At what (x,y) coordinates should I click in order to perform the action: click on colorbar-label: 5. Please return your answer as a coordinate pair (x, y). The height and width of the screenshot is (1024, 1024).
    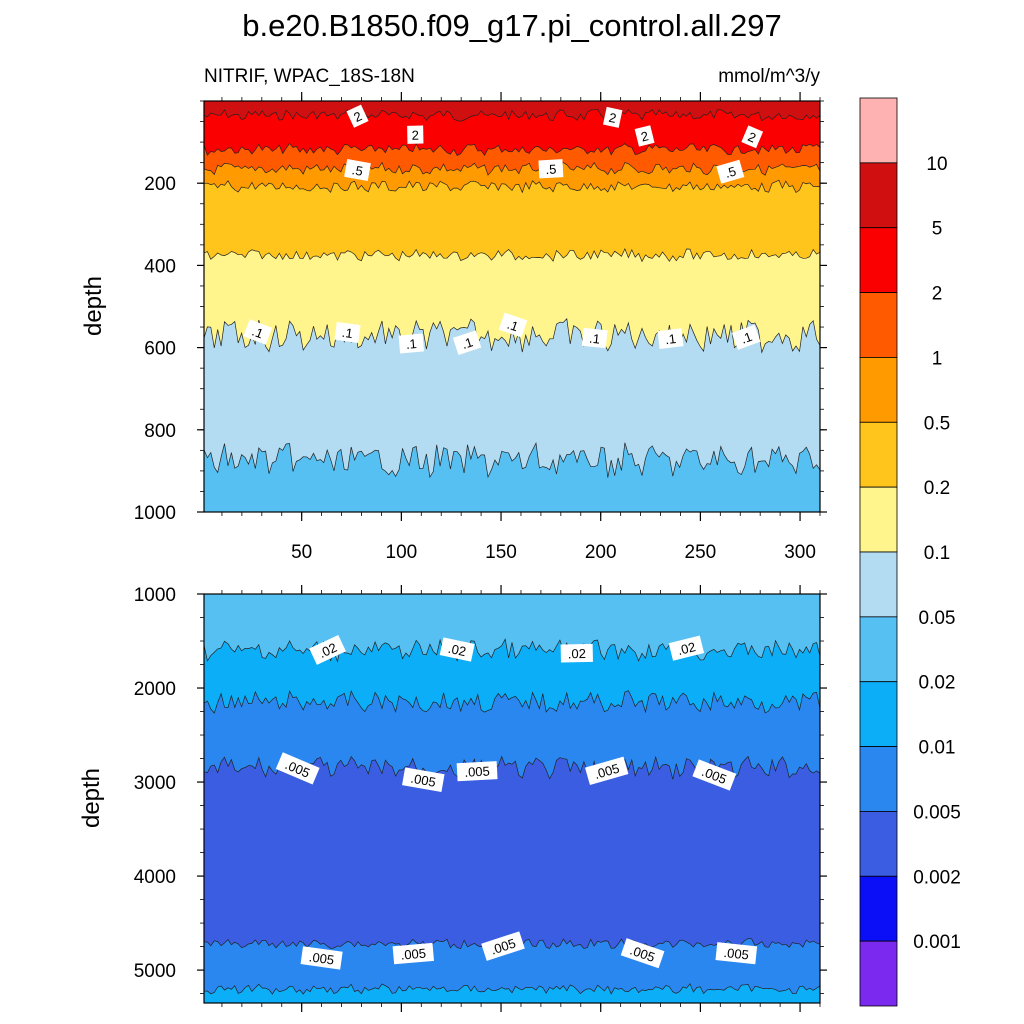
    Looking at the image, I should click on (937, 229).